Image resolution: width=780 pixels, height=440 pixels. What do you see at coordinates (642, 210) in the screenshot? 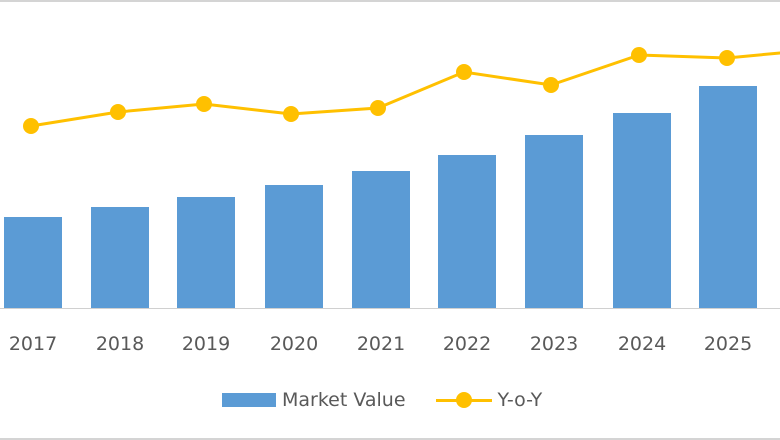
I see `bar-2024` at bounding box center [642, 210].